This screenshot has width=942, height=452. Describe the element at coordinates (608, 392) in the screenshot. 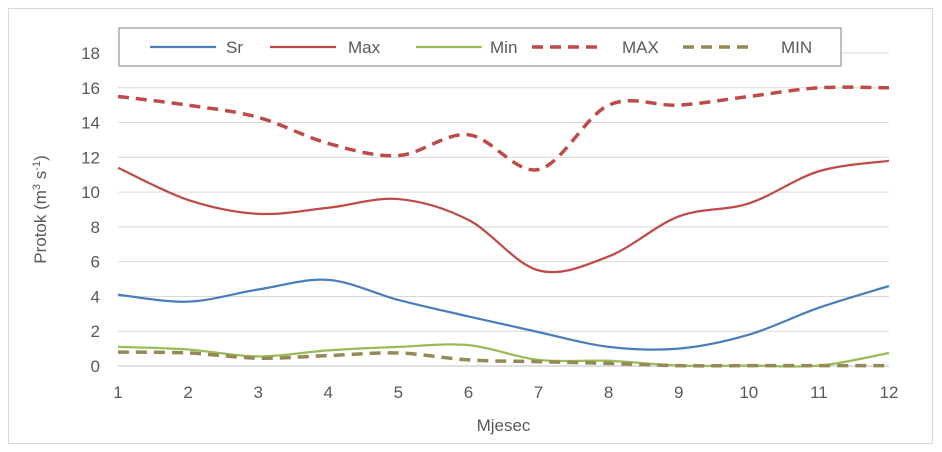

I see `x-tick-label: 8` at that location.